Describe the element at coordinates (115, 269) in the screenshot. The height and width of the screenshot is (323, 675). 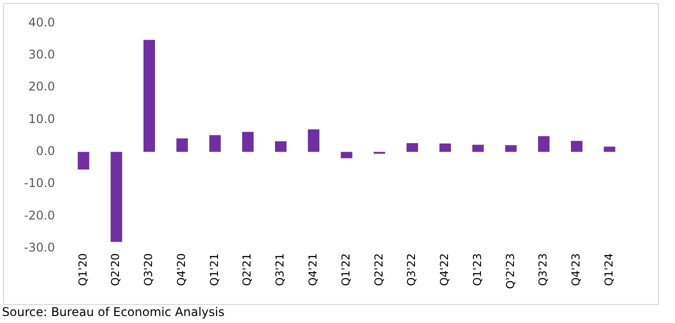
I see `x-tick-label: Q2'20` at that location.